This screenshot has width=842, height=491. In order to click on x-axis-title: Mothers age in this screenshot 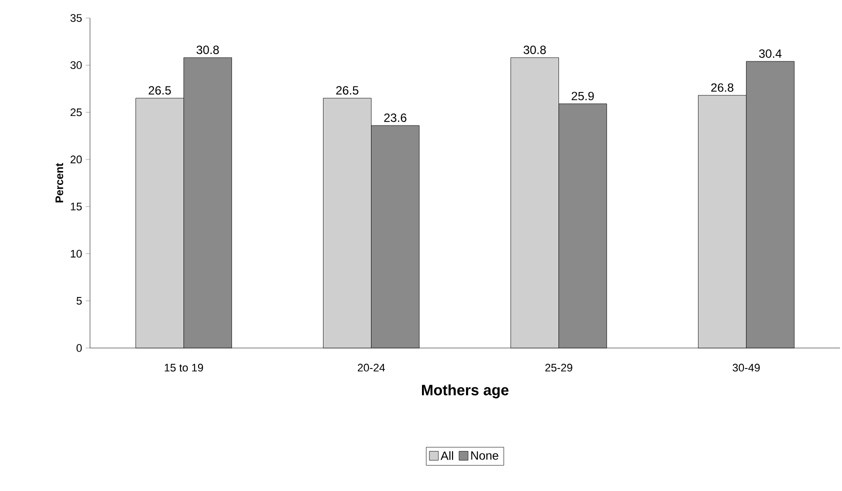, I will do `click(465, 391)`.